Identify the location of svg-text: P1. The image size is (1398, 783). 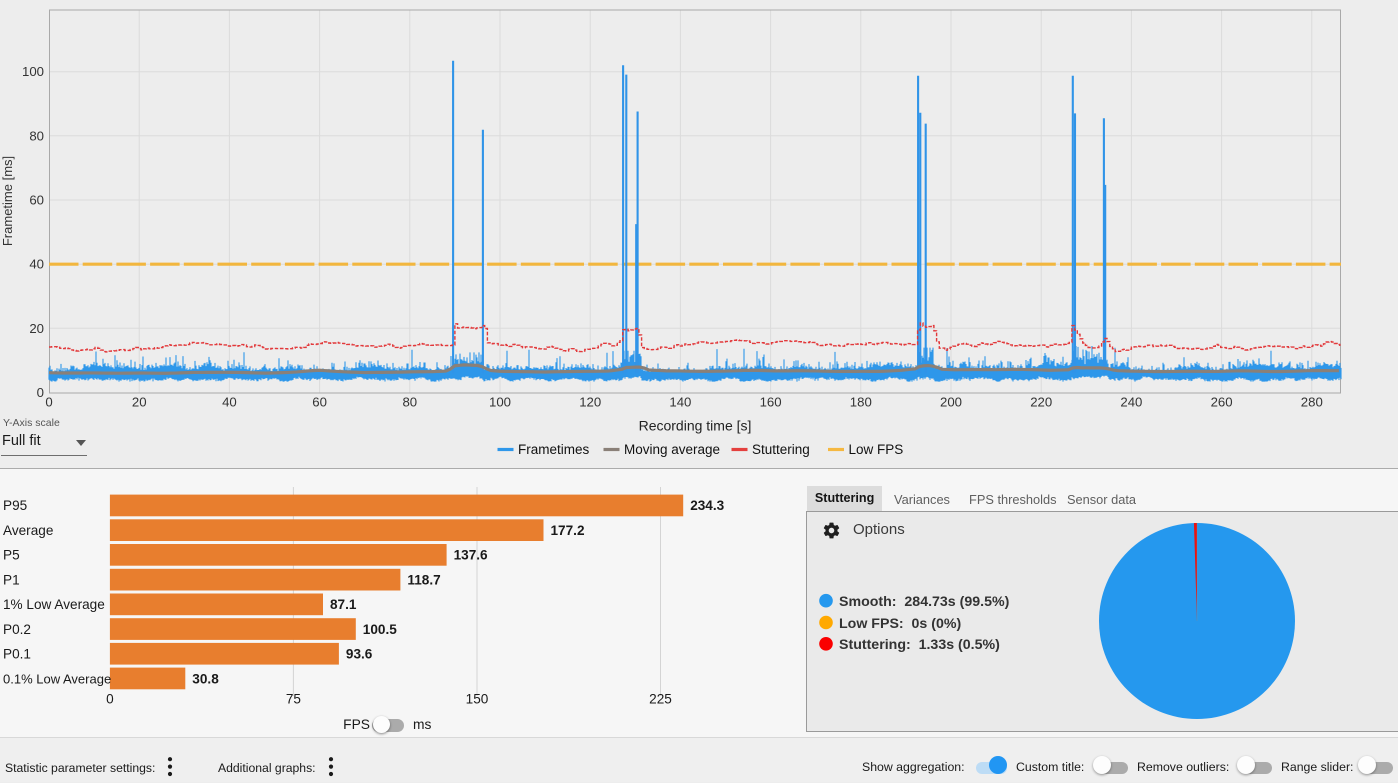
(11, 579).